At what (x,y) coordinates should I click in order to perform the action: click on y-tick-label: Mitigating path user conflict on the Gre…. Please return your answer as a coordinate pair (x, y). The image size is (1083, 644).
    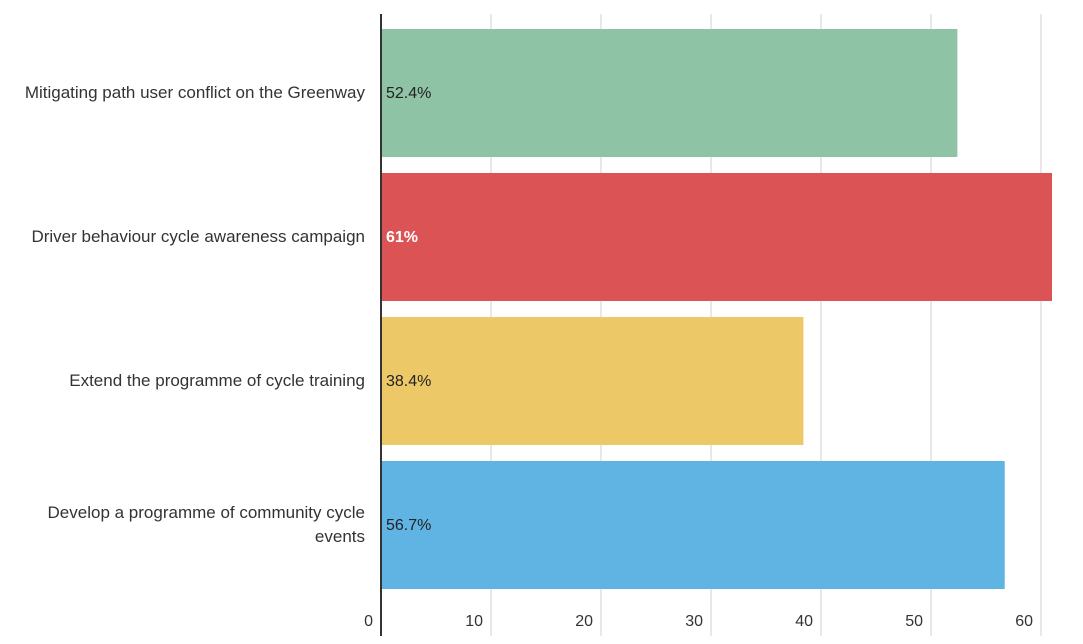
    Looking at the image, I should click on (194, 92).